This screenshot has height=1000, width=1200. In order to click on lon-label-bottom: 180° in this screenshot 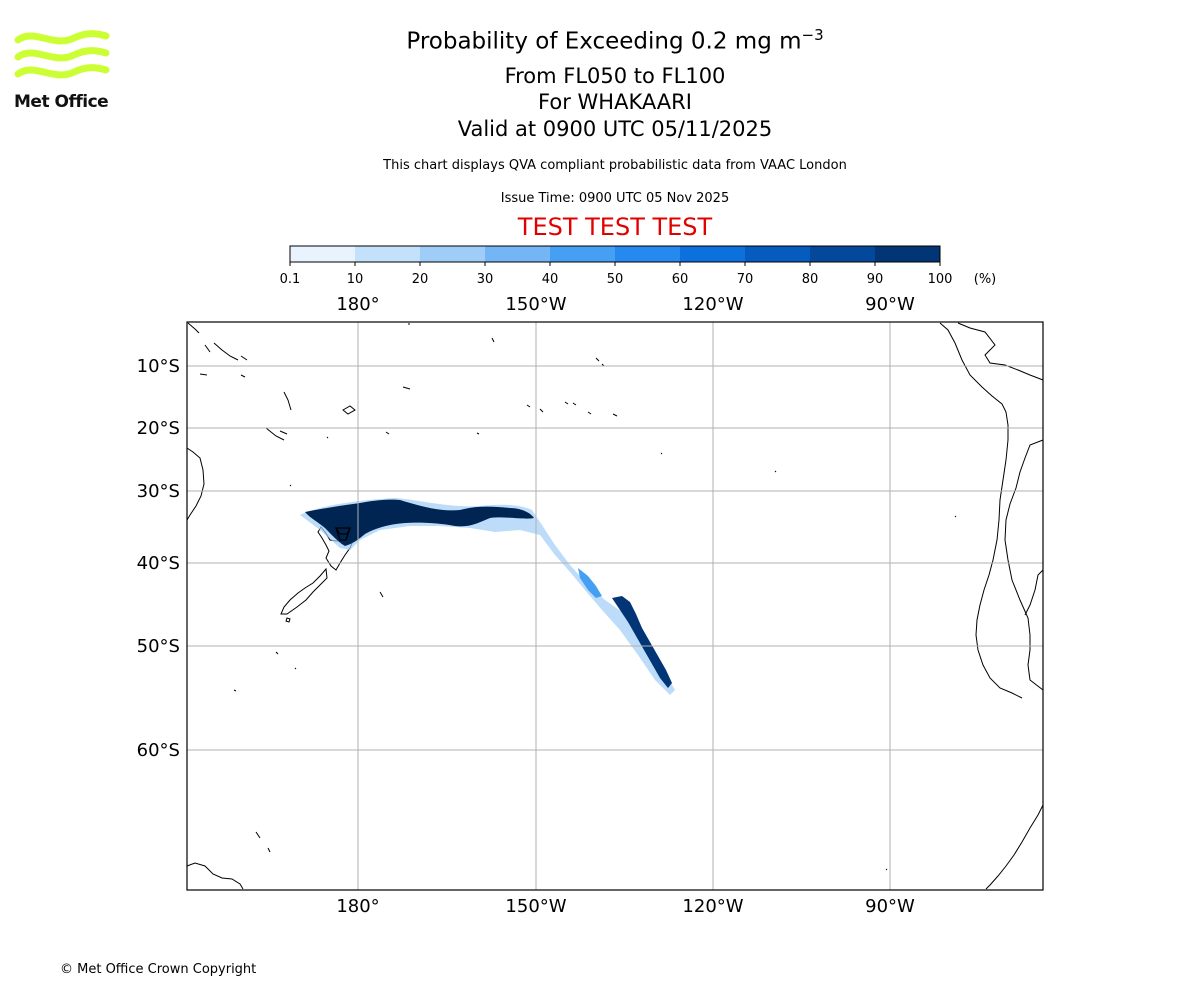, I will do `click(357, 906)`.